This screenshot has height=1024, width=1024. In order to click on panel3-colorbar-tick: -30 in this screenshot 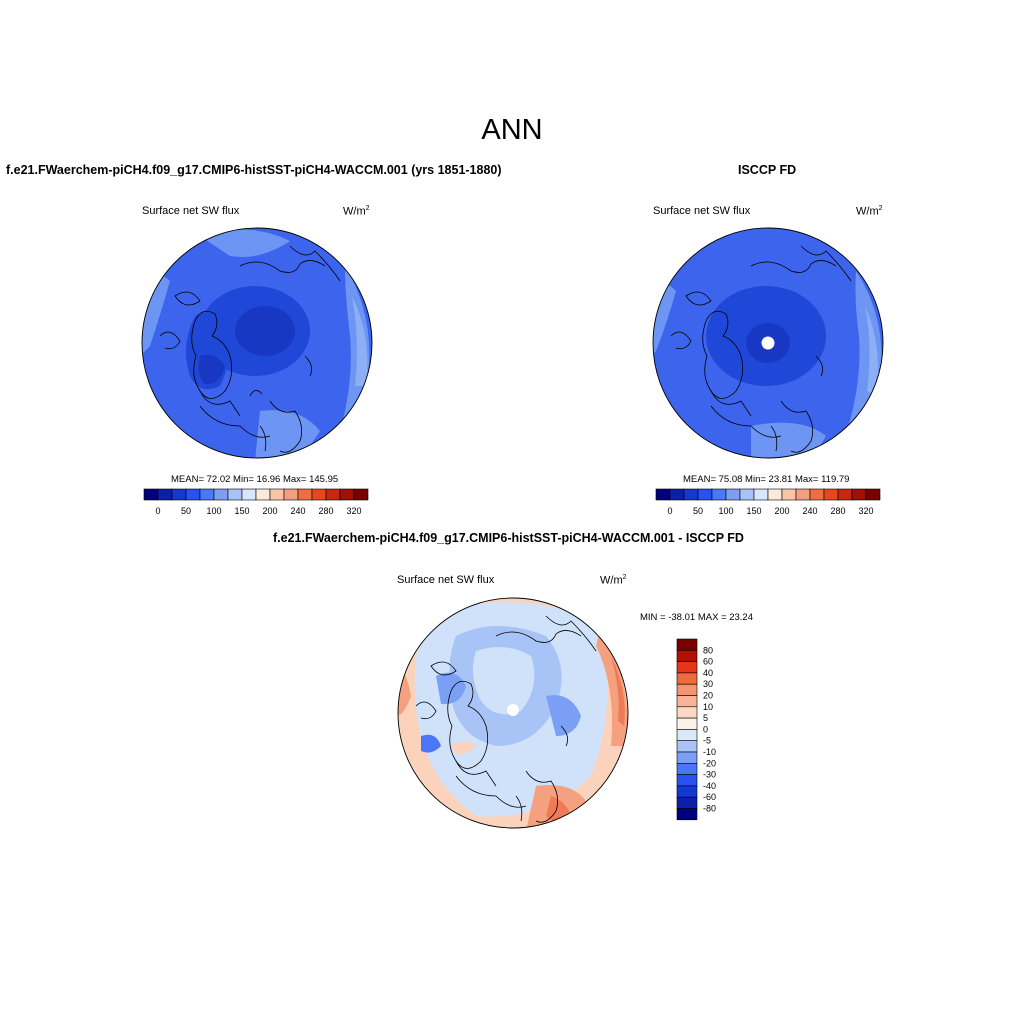, I will do `click(709, 775)`.